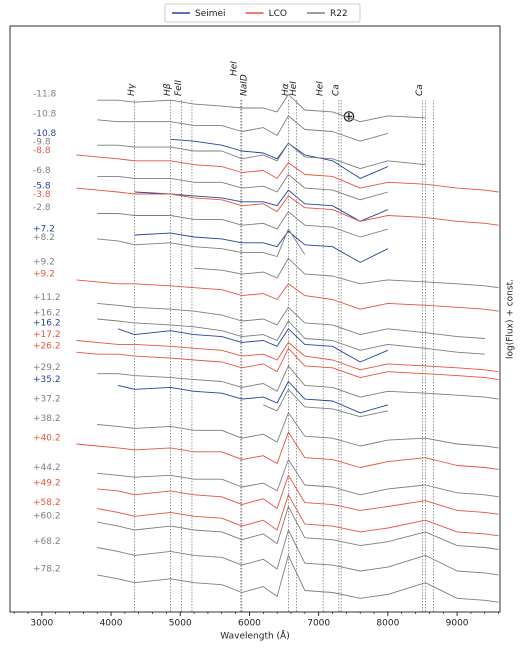  I want to click on legend-label: R22, so click(339, 14).